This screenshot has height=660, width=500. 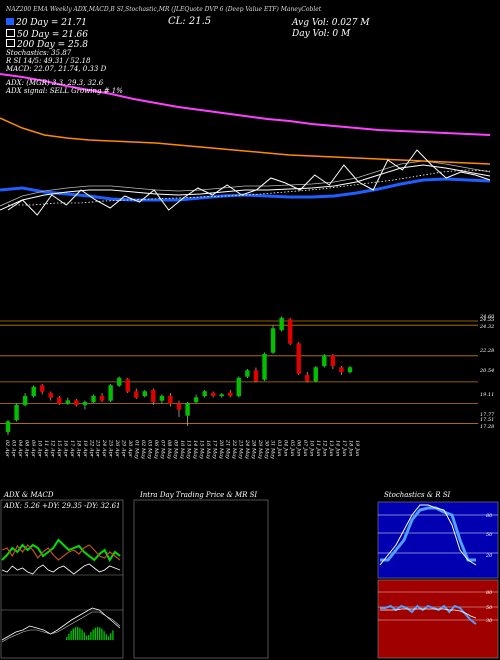 What do you see at coordinates (46, 449) in the screenshot?
I see `date-tick-label: 11 Apr` at bounding box center [46, 449].